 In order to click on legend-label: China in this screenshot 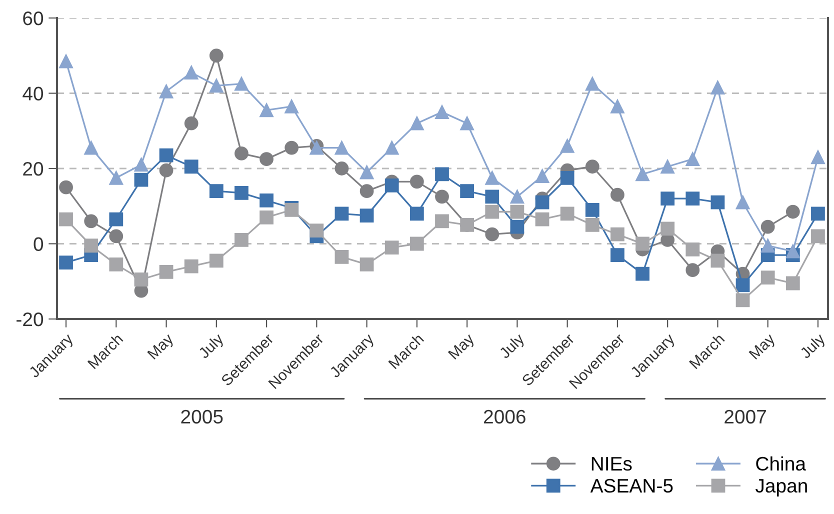, I will do `click(781, 463)`.